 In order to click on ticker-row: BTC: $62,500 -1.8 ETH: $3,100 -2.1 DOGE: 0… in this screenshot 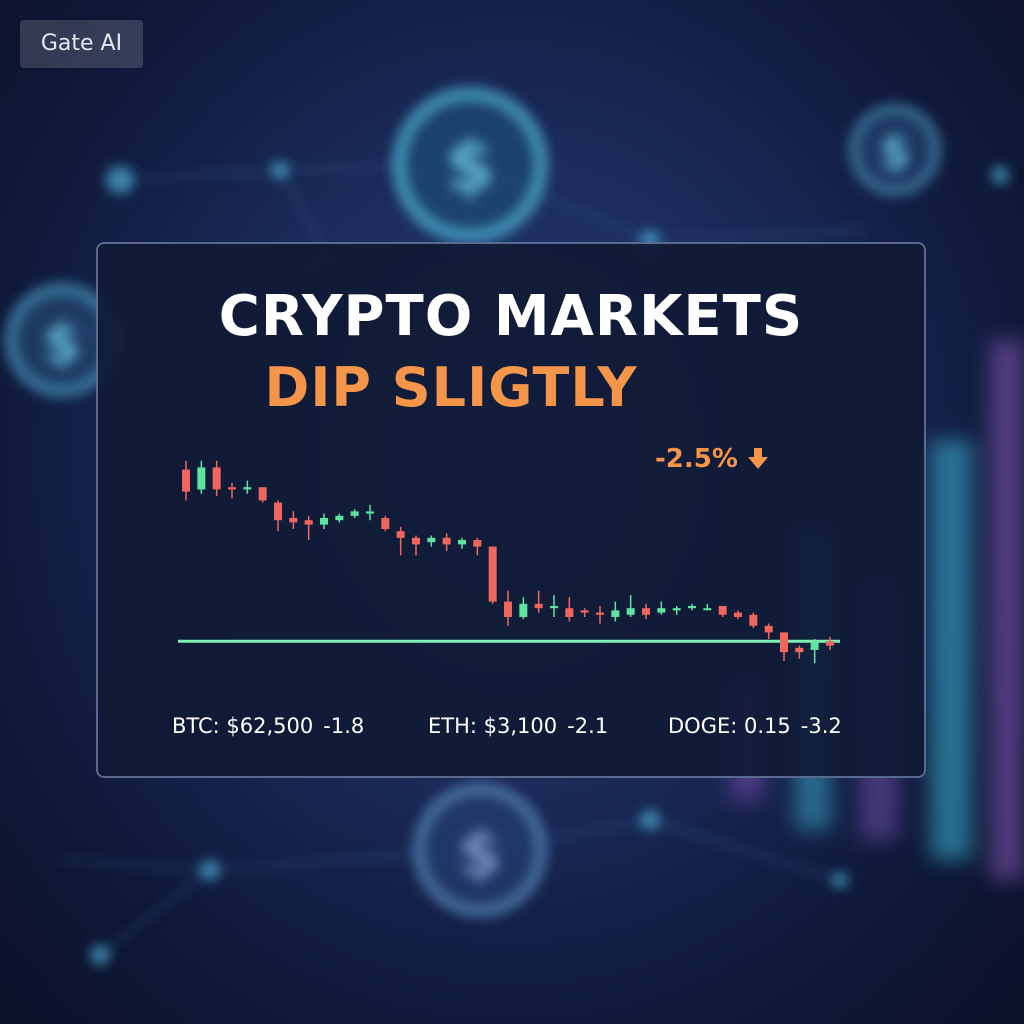, I will do `click(511, 729)`.